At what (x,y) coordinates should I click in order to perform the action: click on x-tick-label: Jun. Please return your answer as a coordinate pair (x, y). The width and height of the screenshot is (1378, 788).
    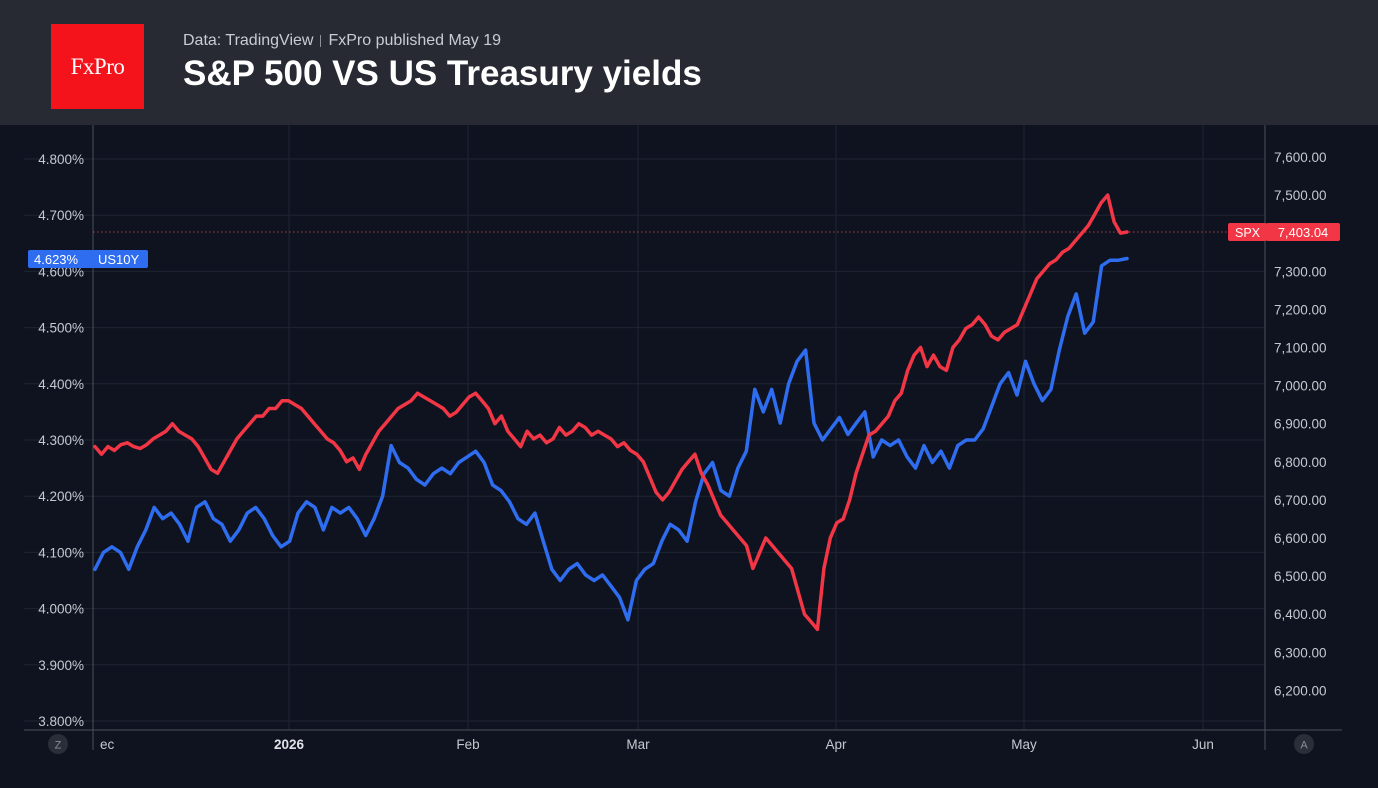
    Looking at the image, I should click on (1203, 744).